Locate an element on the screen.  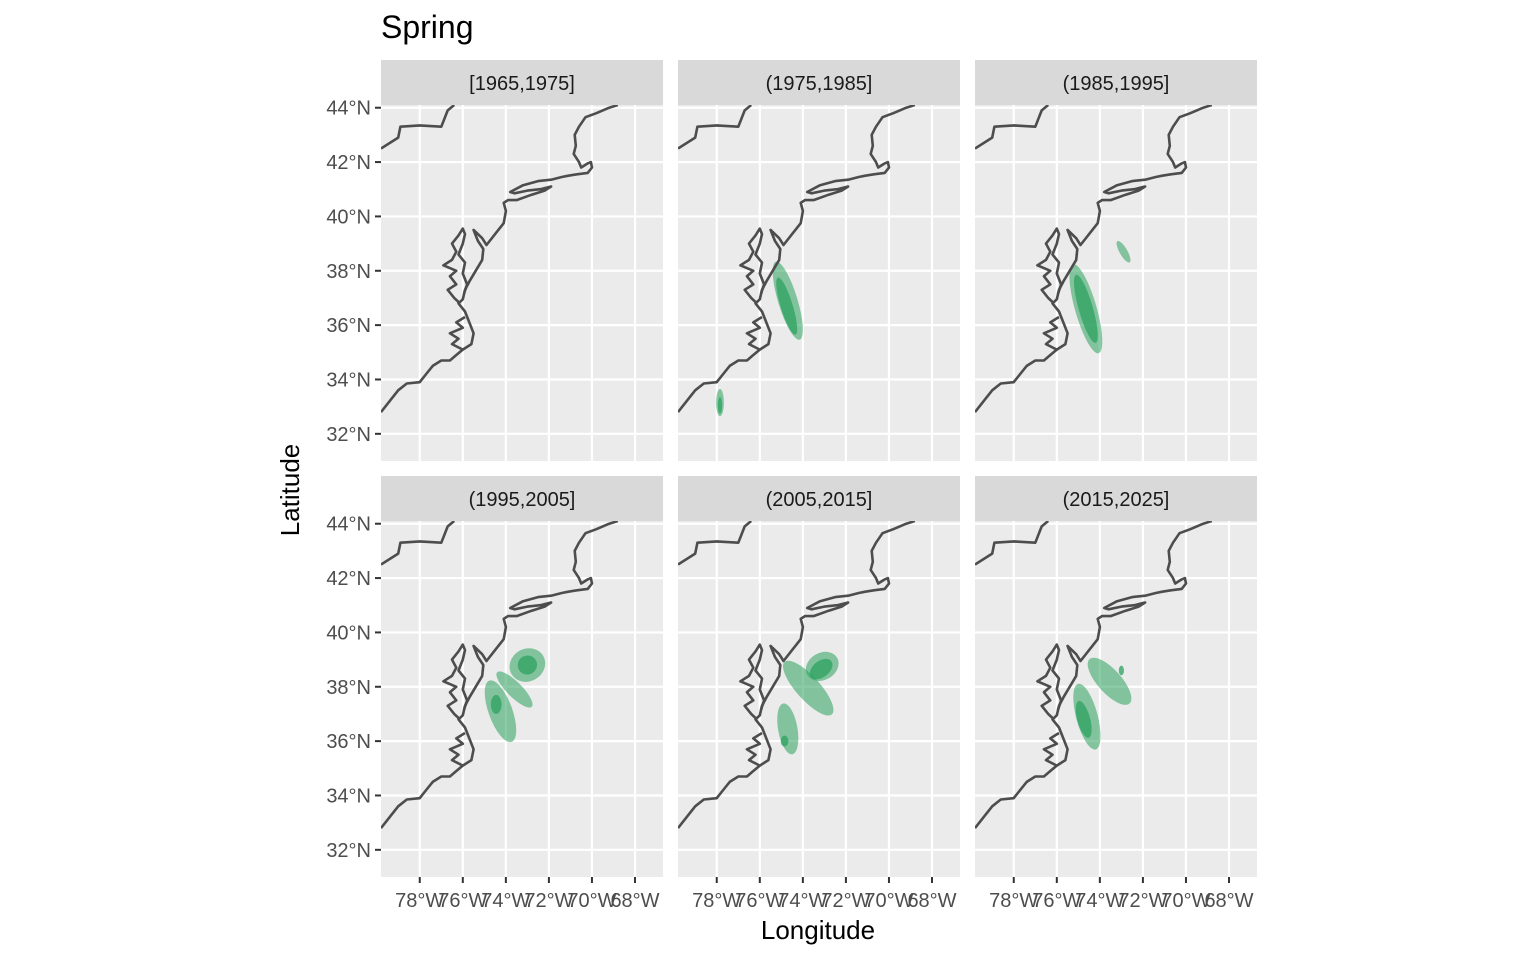
panel-strip-label: (2015,2025] is located at coordinates (1116, 500).